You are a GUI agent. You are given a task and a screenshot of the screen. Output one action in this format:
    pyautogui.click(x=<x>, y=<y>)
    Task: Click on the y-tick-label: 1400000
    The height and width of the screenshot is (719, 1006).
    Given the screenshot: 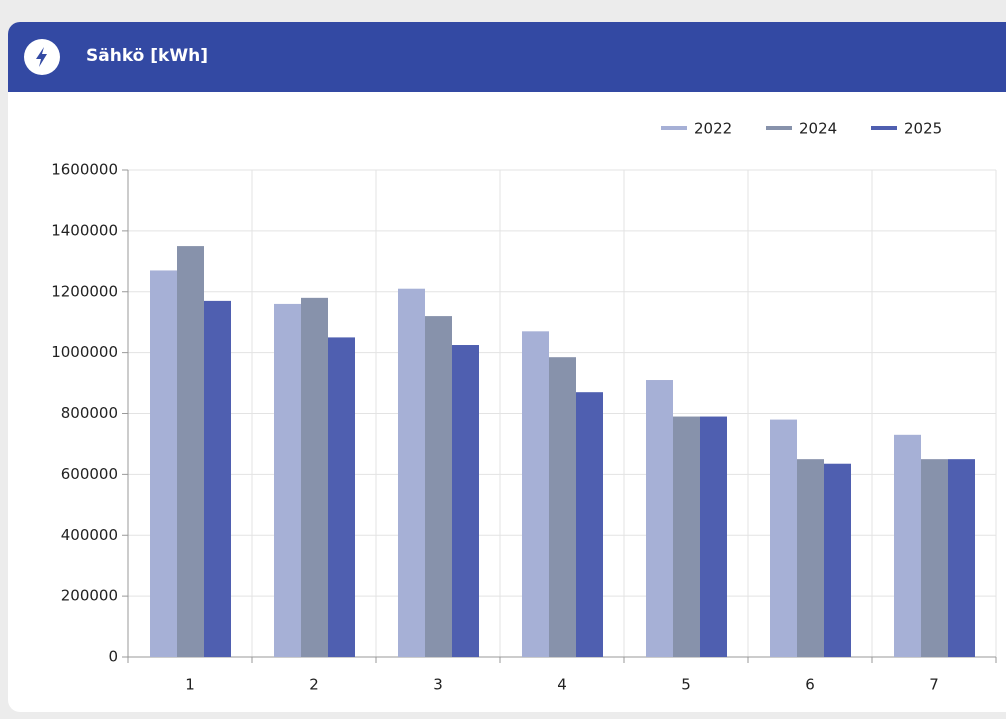 What is the action you would take?
    pyautogui.click(x=84, y=230)
    